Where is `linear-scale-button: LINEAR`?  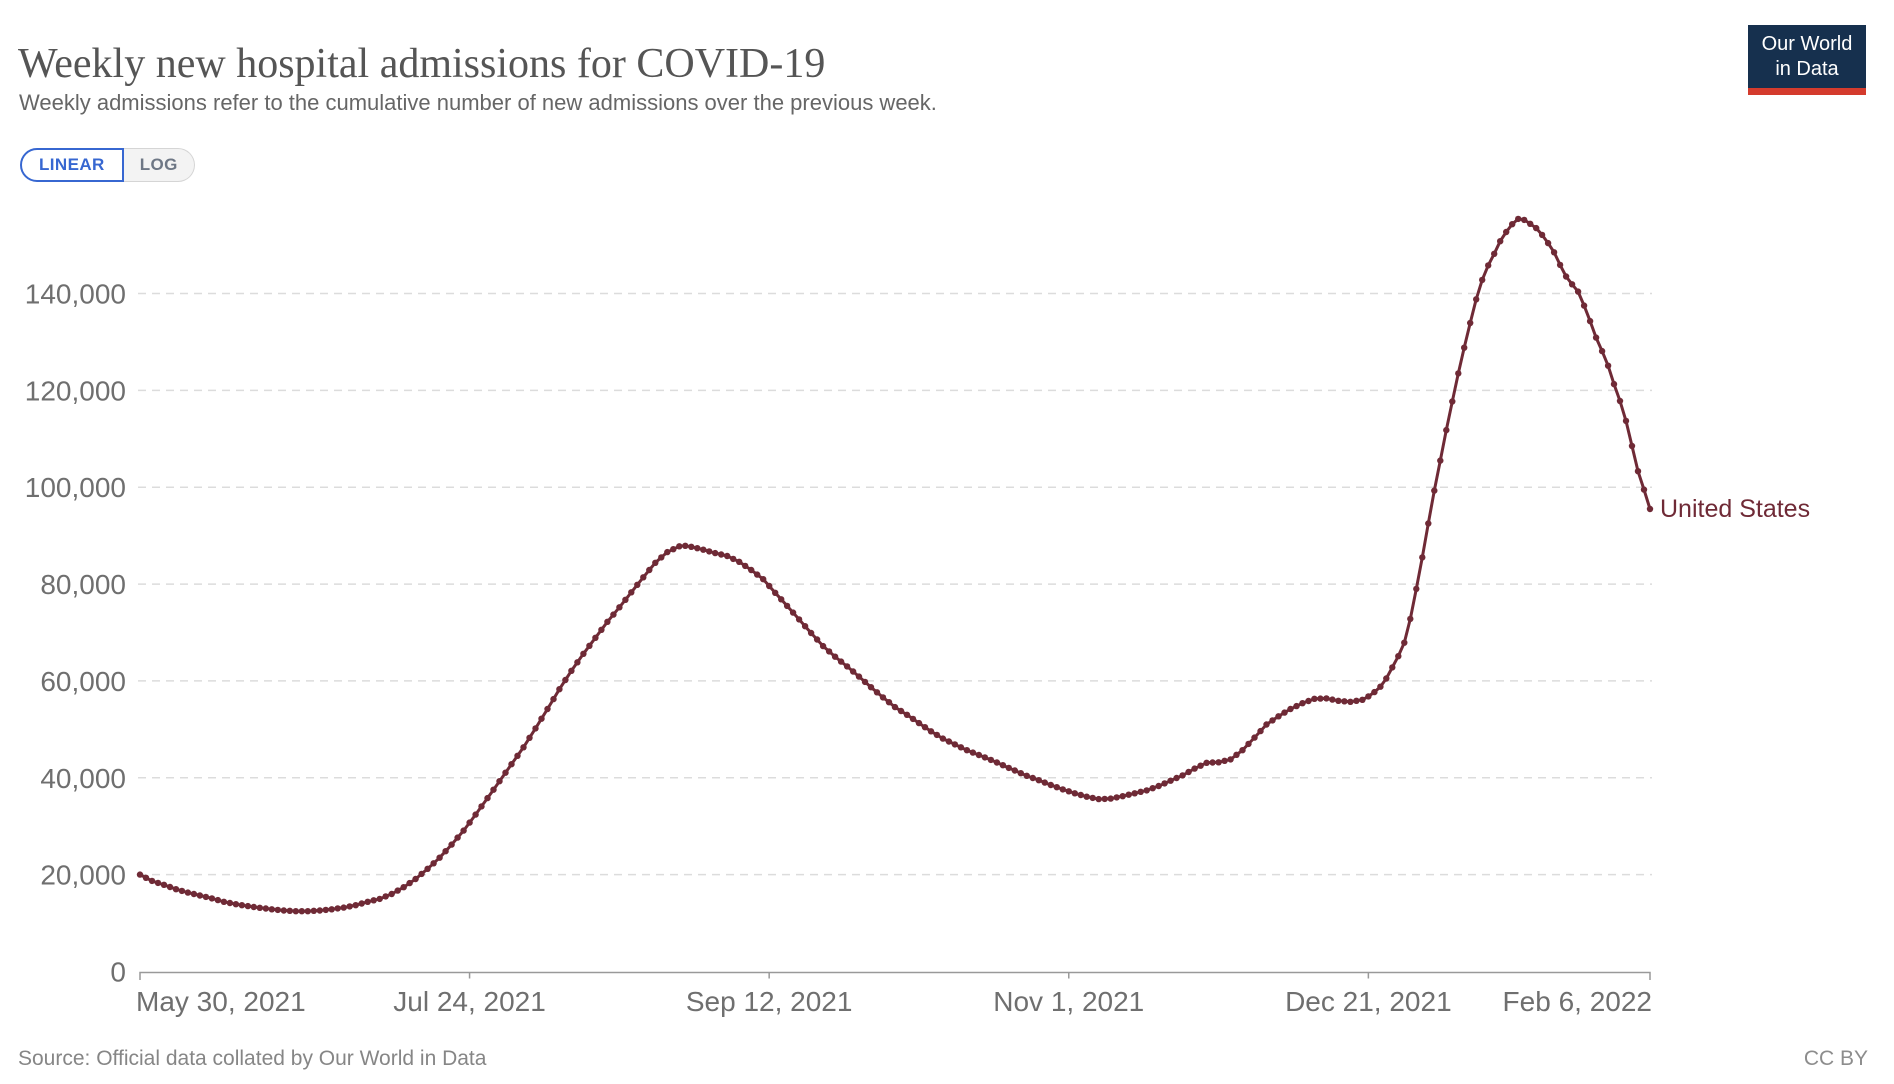
linear-scale-button: LINEAR is located at coordinates (72, 165).